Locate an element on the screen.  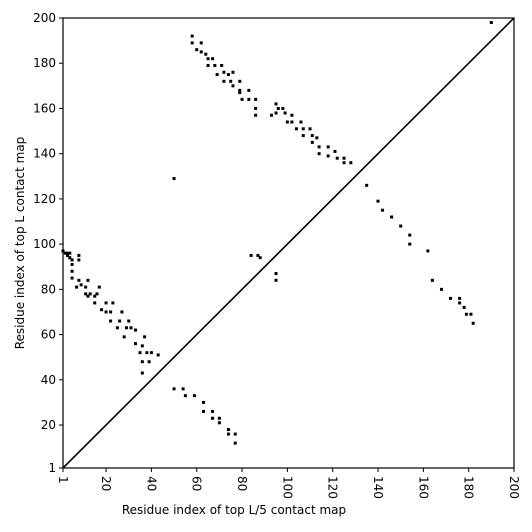
y-tick-label: 200 is located at coordinates (44, 18).